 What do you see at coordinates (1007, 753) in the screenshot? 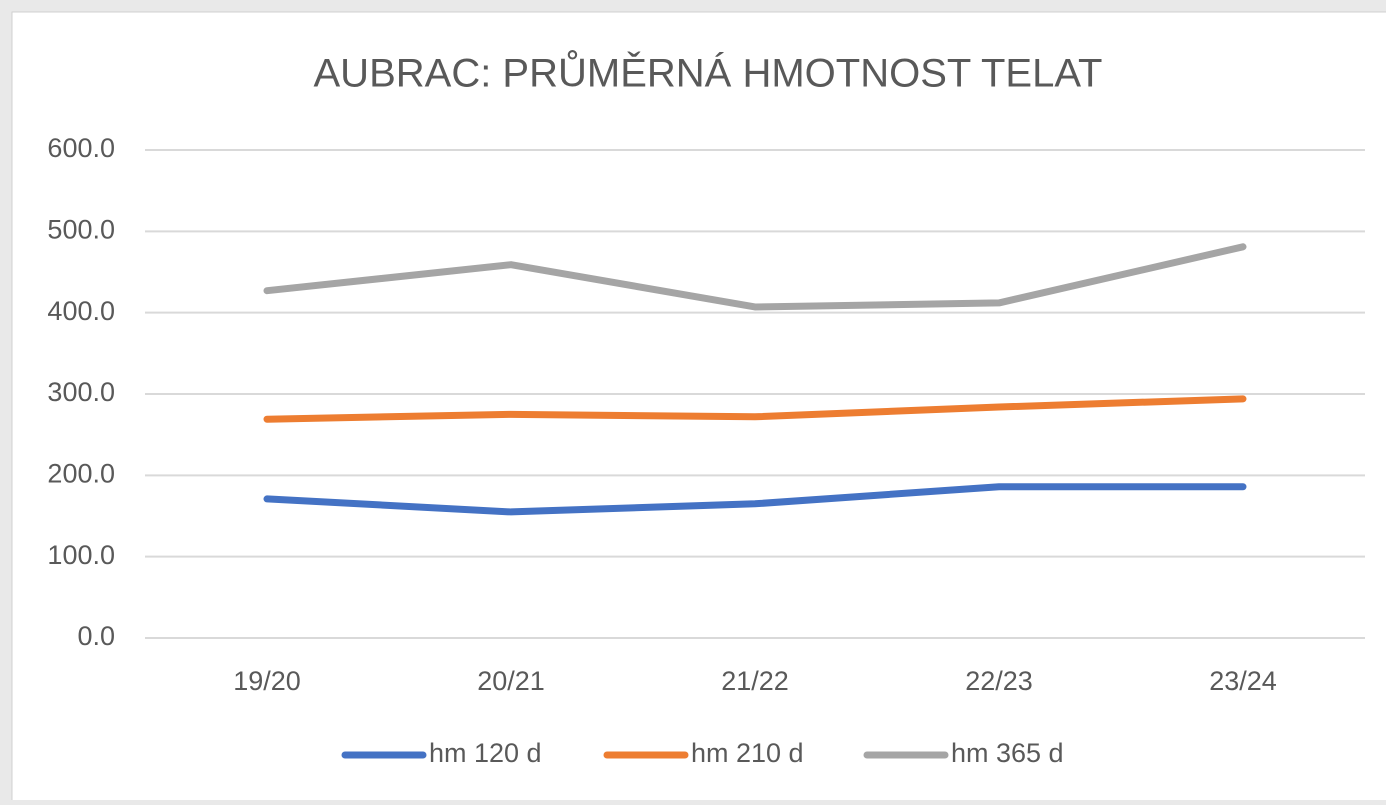
I see `legend-label: hm 365 d` at bounding box center [1007, 753].